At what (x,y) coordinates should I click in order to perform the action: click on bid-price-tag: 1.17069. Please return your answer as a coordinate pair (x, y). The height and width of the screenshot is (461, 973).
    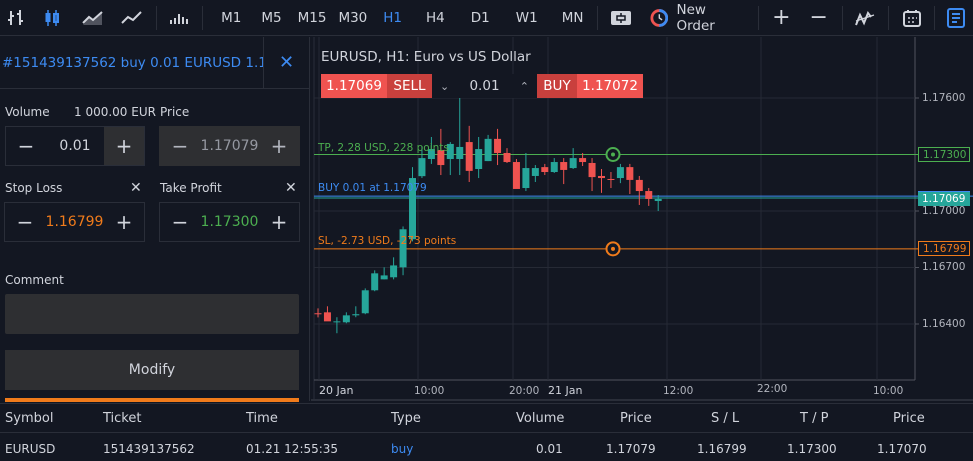
    Looking at the image, I should click on (944, 198).